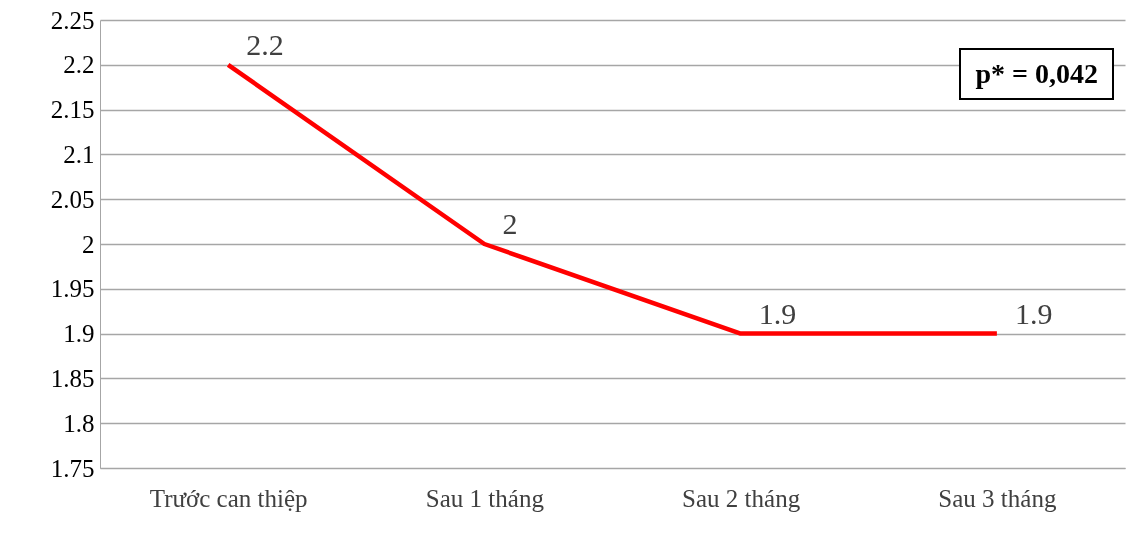  What do you see at coordinates (1036, 74) in the screenshot?
I see `annotation: p* = 0,042` at bounding box center [1036, 74].